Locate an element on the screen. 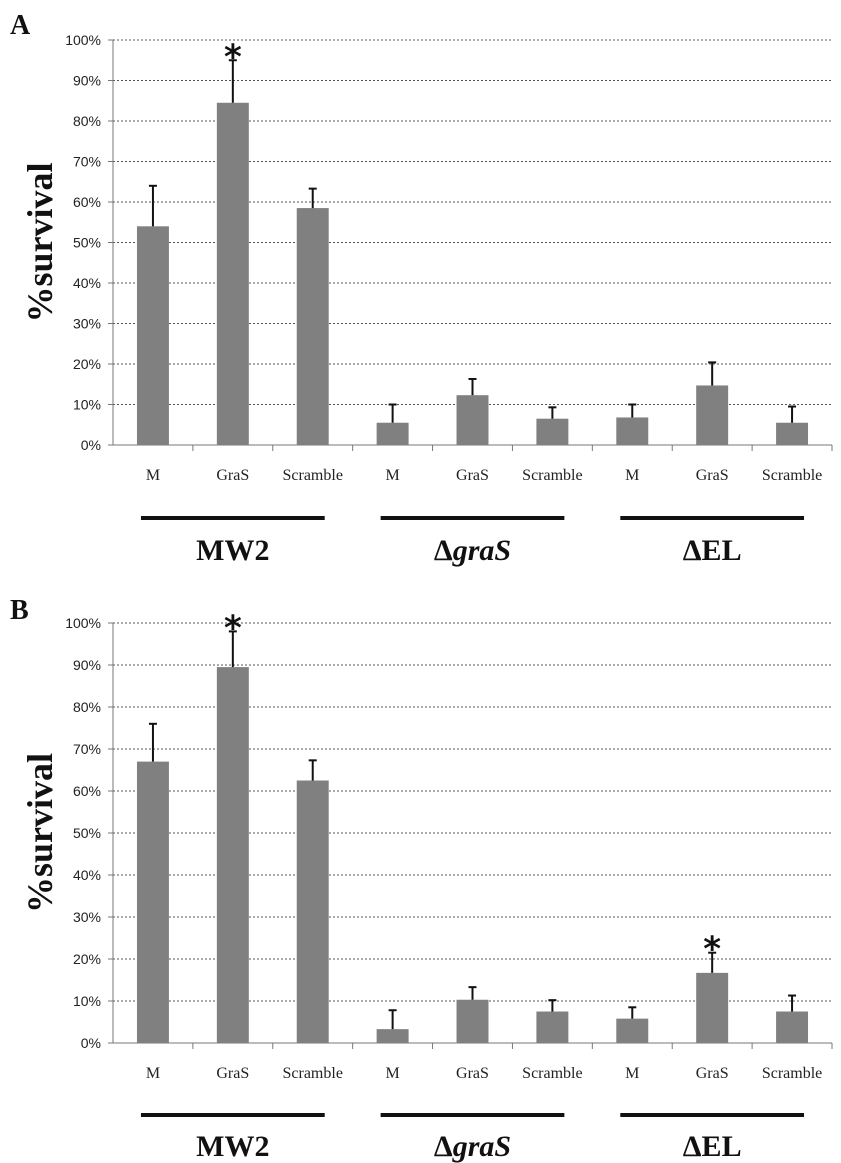 The height and width of the screenshot is (1163, 841). panel-label: B is located at coordinates (19, 610).